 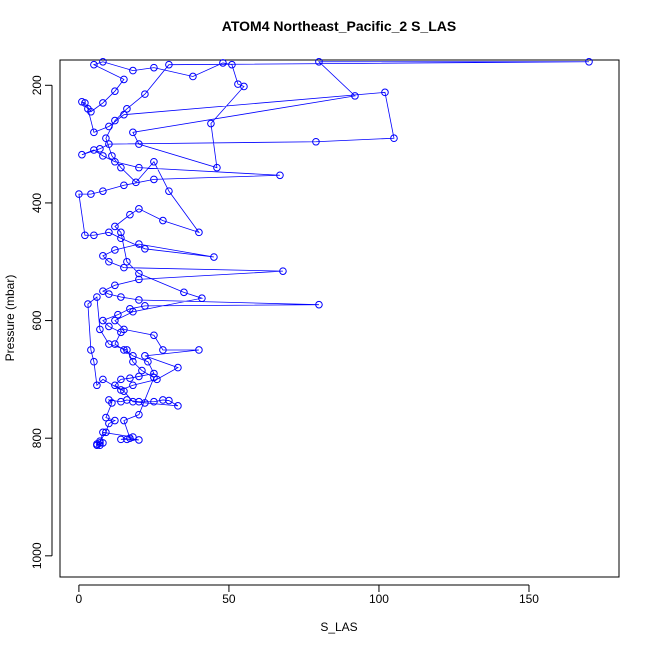 I want to click on x-tick-label: 150, so click(x=529, y=599).